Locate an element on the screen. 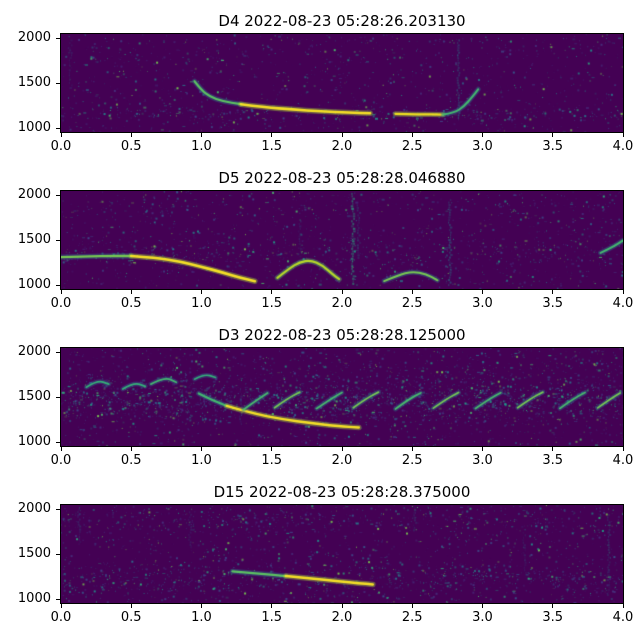 The height and width of the screenshot is (640, 640). subplot-title: D5 2022-08-23 05:28:28.046880 is located at coordinates (342, 178).